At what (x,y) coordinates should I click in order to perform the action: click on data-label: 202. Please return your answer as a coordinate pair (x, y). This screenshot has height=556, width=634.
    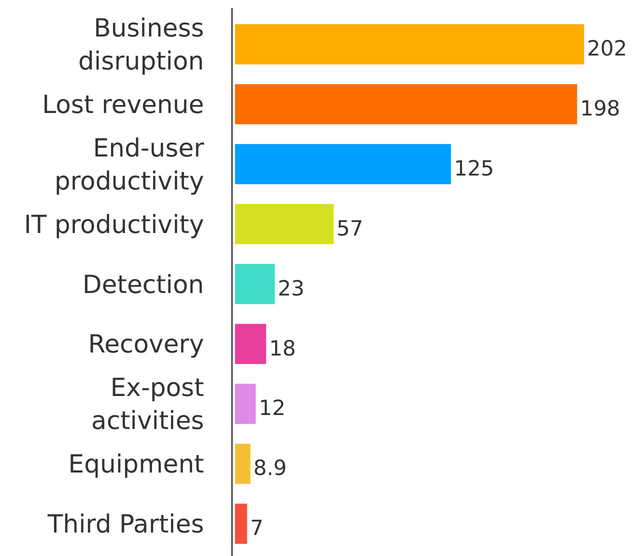
    Looking at the image, I should click on (607, 48).